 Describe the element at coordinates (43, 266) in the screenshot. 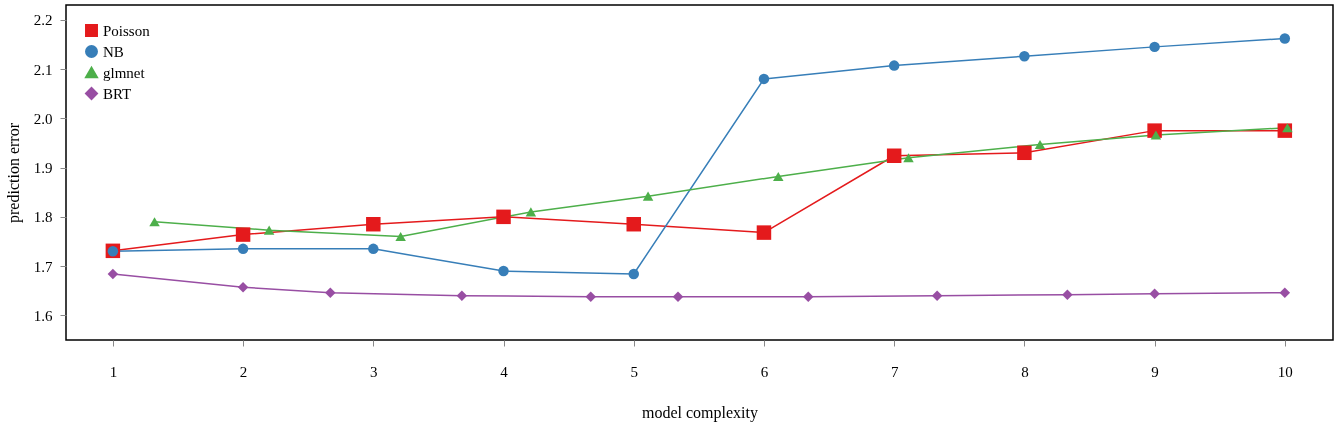

I see `y-tick-label: 1.7` at that location.